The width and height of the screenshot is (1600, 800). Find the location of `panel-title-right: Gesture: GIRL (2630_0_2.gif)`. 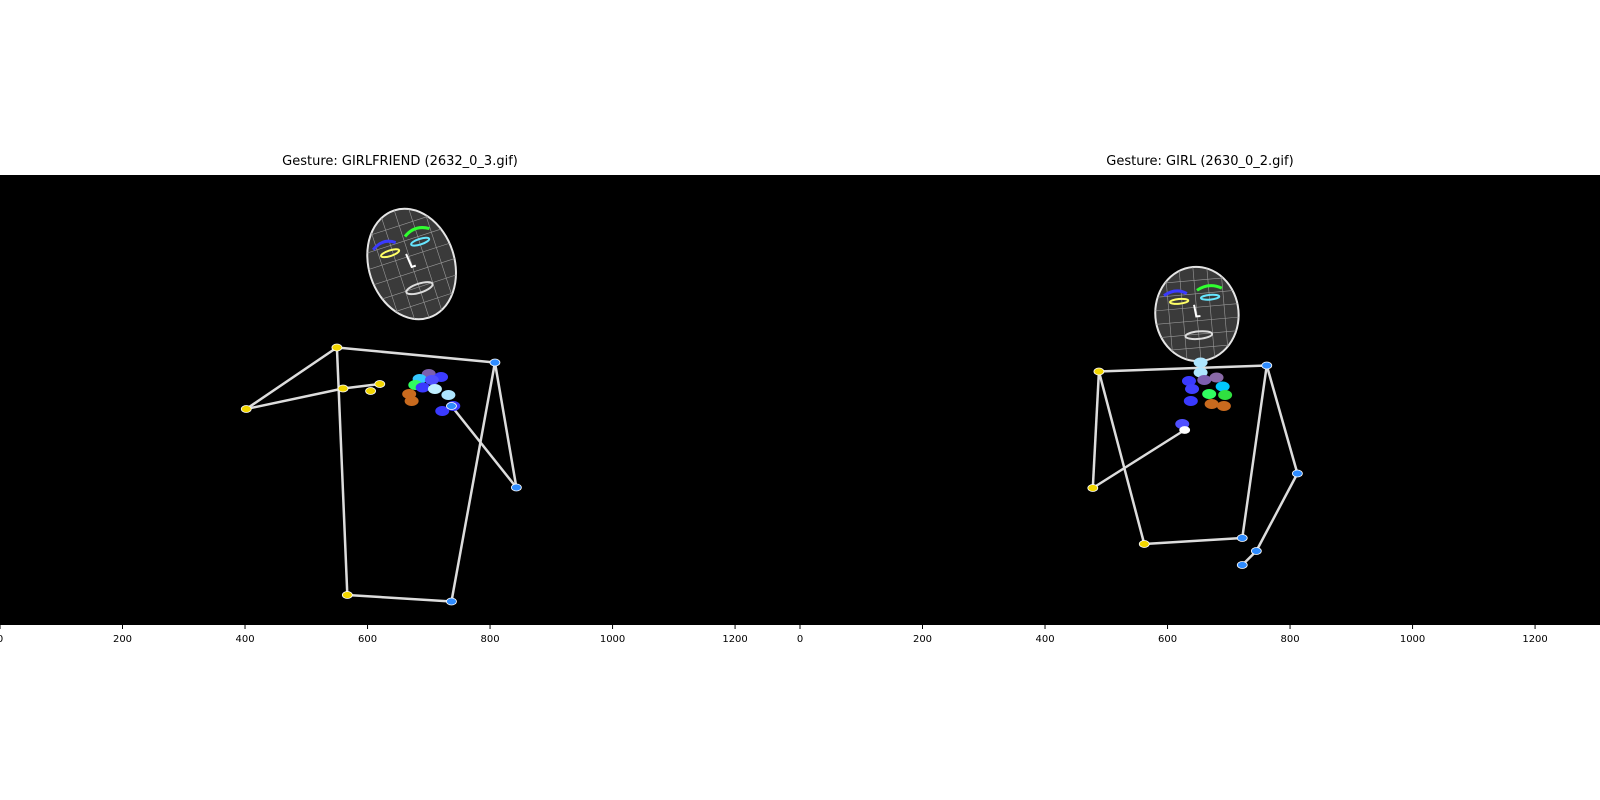

panel-title-right: Gesture: GIRL (2630_0_2.gif) is located at coordinates (1200, 161).